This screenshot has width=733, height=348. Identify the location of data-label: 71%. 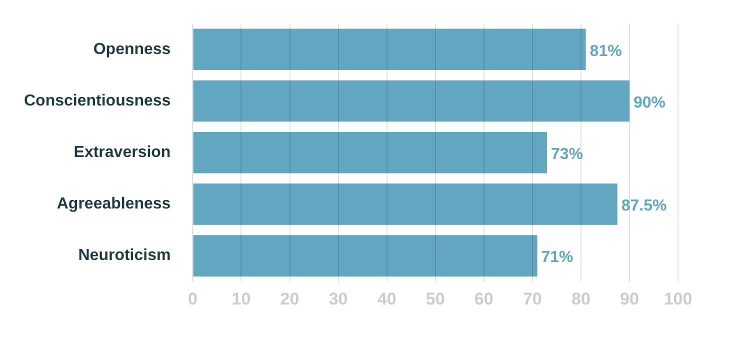
(557, 257).